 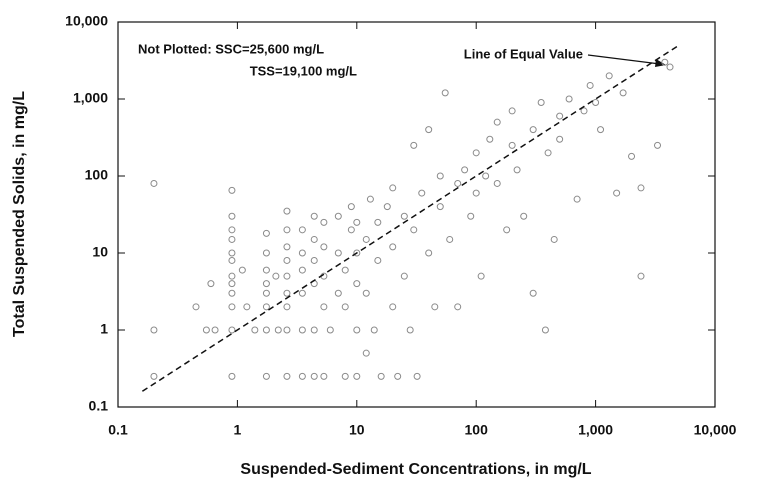 I want to click on y-tick-label: 10, so click(x=100, y=252).